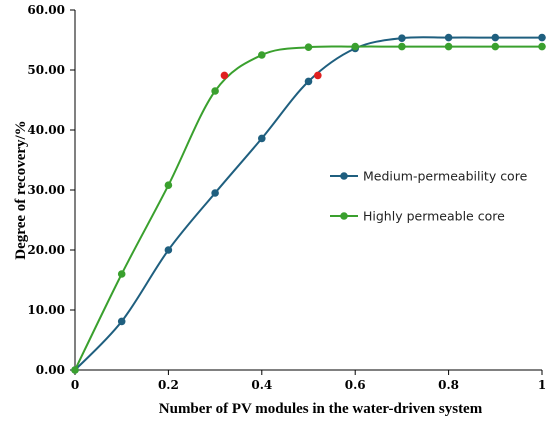 Image resolution: width=550 pixels, height=421 pixels. I want to click on y-axis-title: Degree of recovery/%, so click(21, 189).